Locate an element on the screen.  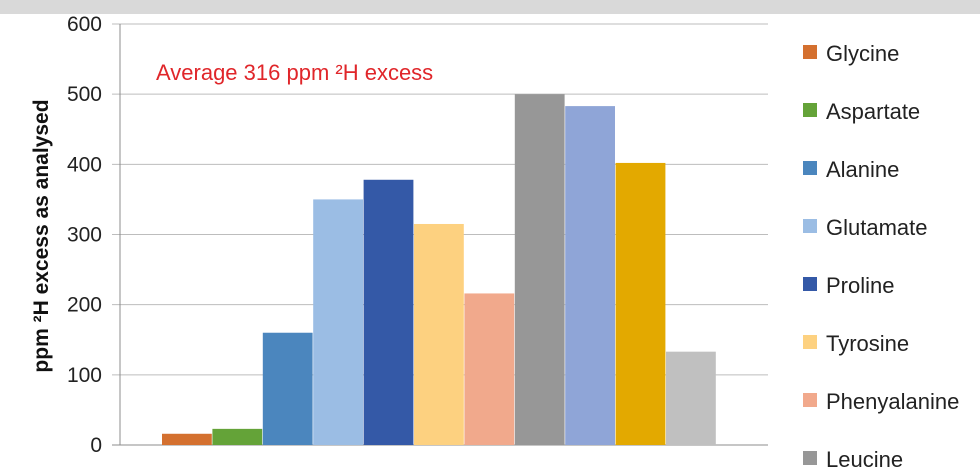
bar-proline is located at coordinates (388, 312).